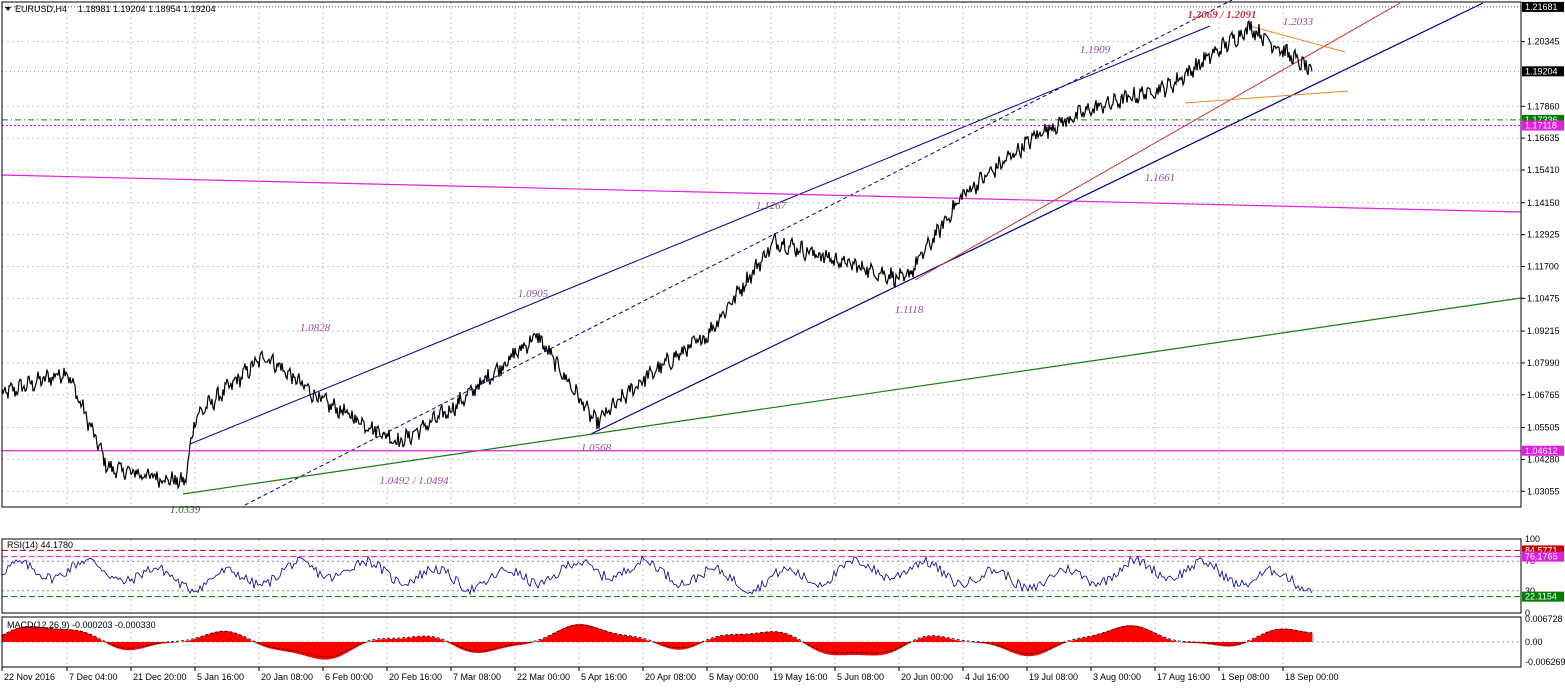  What do you see at coordinates (670, 677) in the screenshot?
I see `time-tick-label: 20 Apr 08:00` at bounding box center [670, 677].